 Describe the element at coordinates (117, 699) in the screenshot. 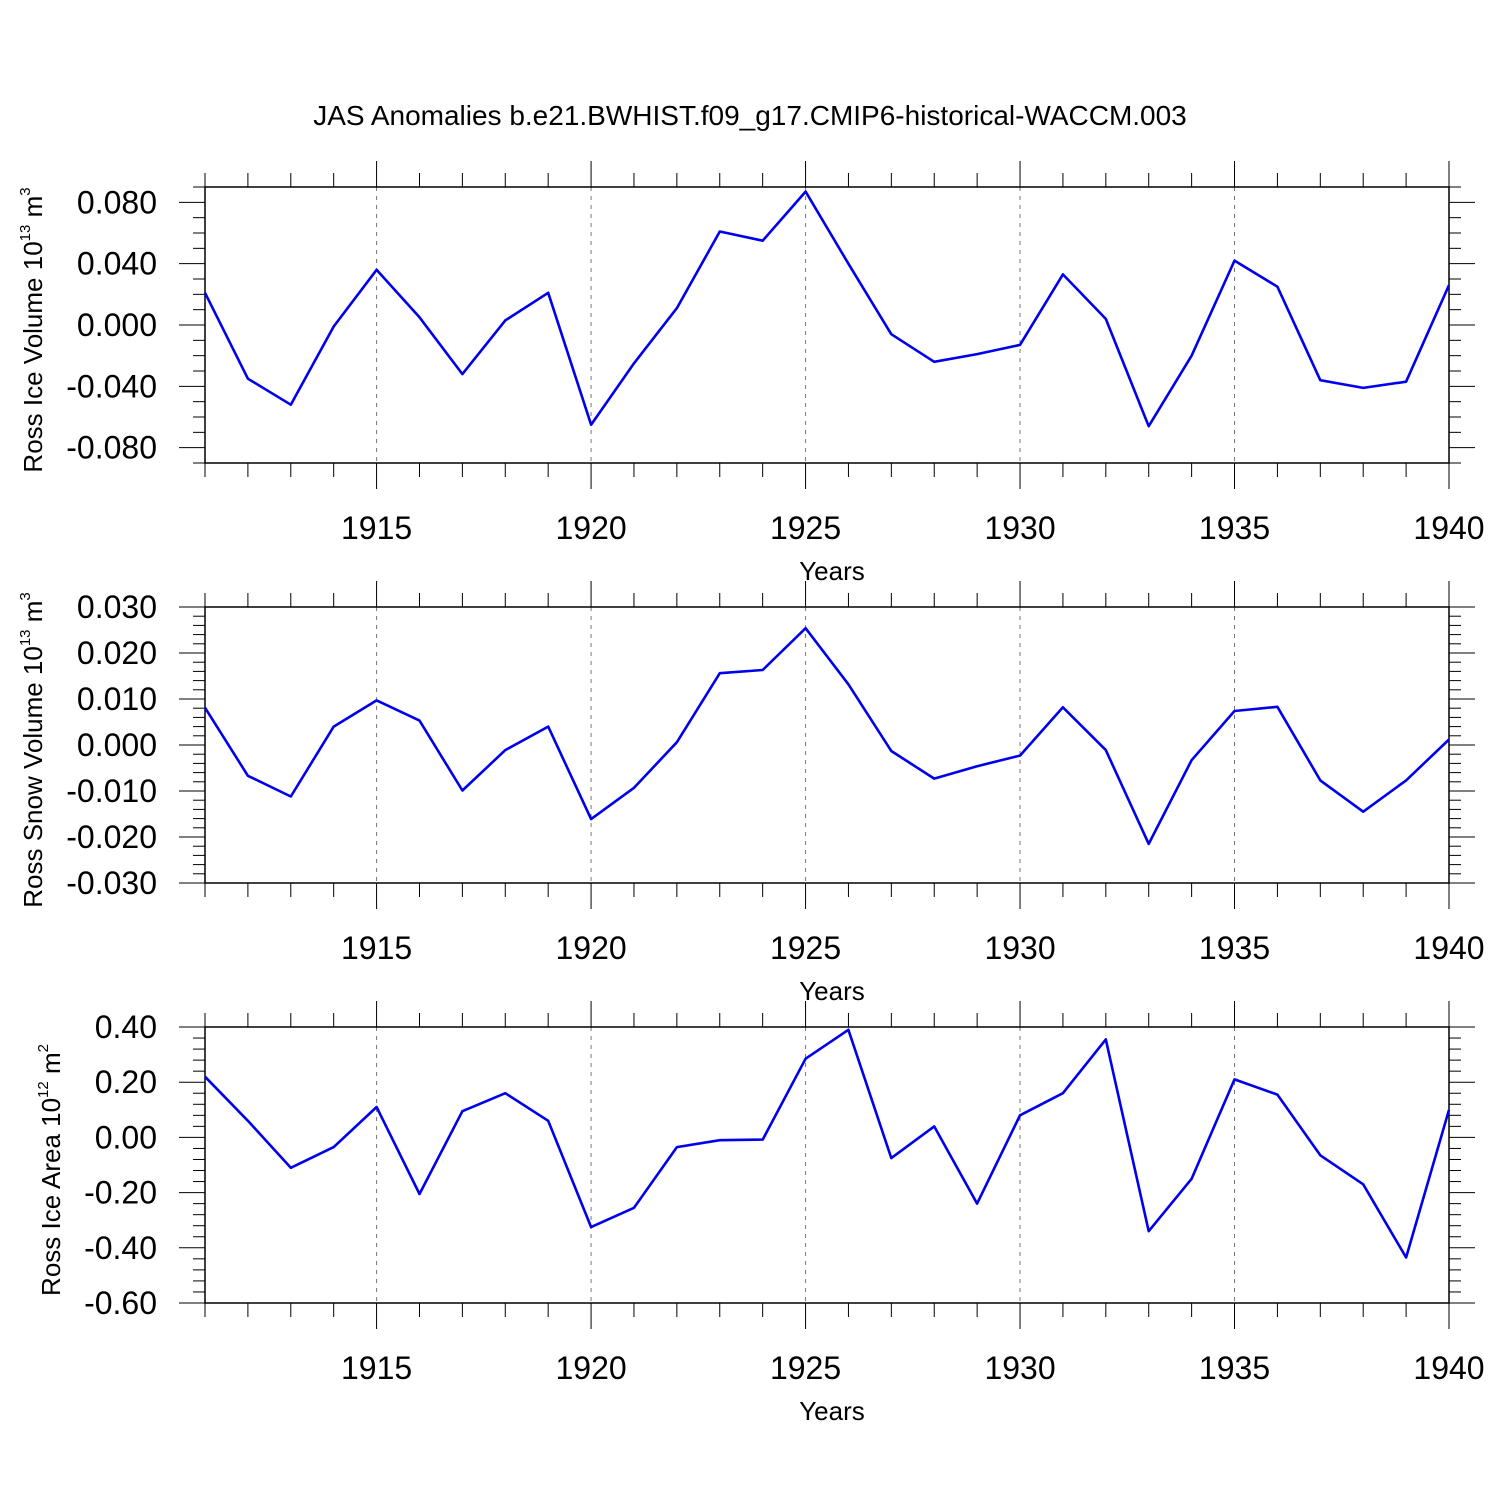

I see `y-tick-label: 0.010` at that location.